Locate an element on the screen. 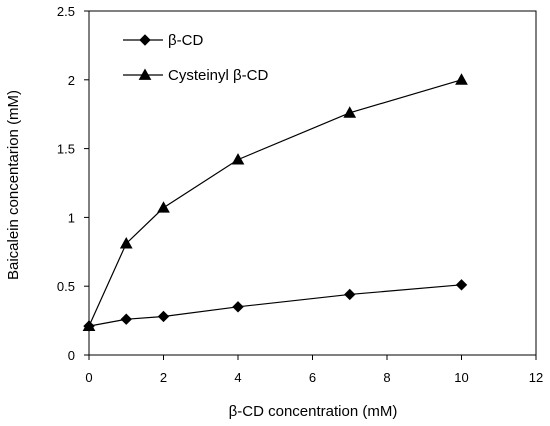 The image size is (550, 426). series-line is located at coordinates (275, 305).